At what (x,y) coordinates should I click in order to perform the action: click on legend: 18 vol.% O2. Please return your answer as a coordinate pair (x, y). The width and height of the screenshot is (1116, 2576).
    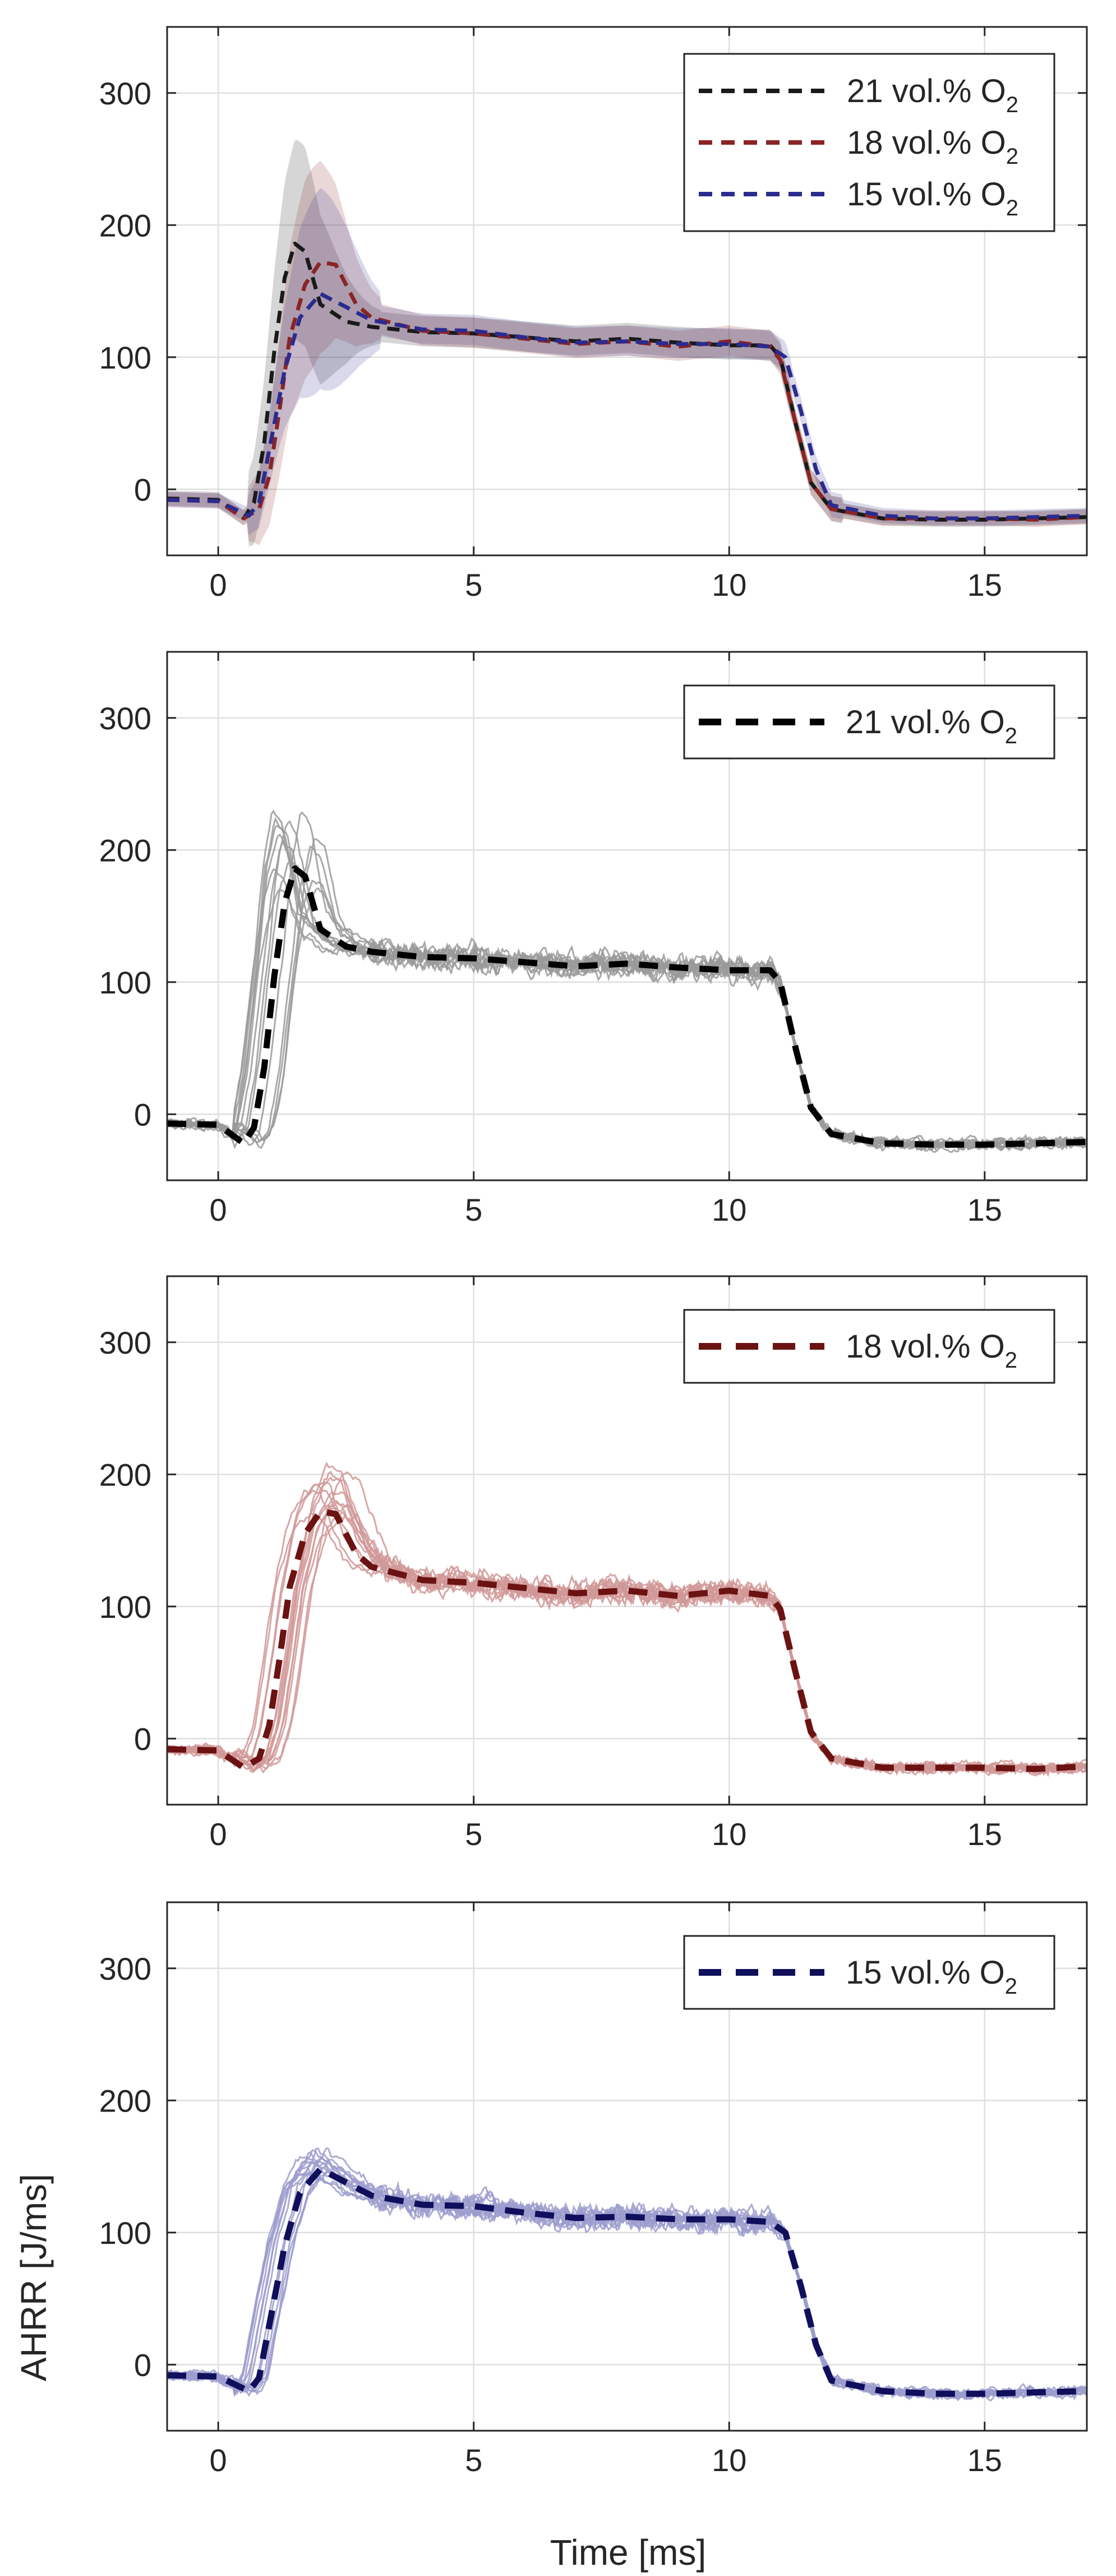
    Looking at the image, I should click on (869, 1346).